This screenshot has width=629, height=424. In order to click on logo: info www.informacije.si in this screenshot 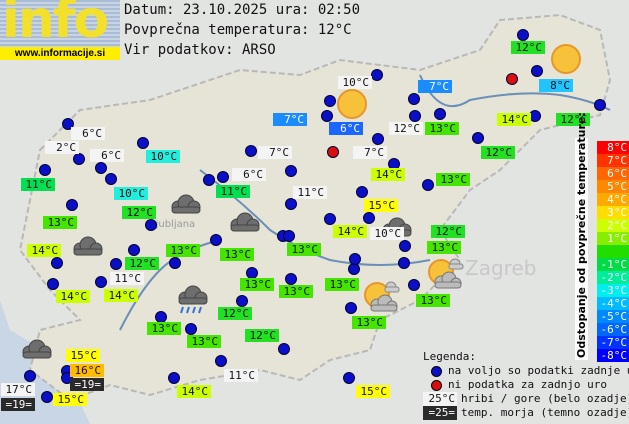, I will do `click(60, 30)`.